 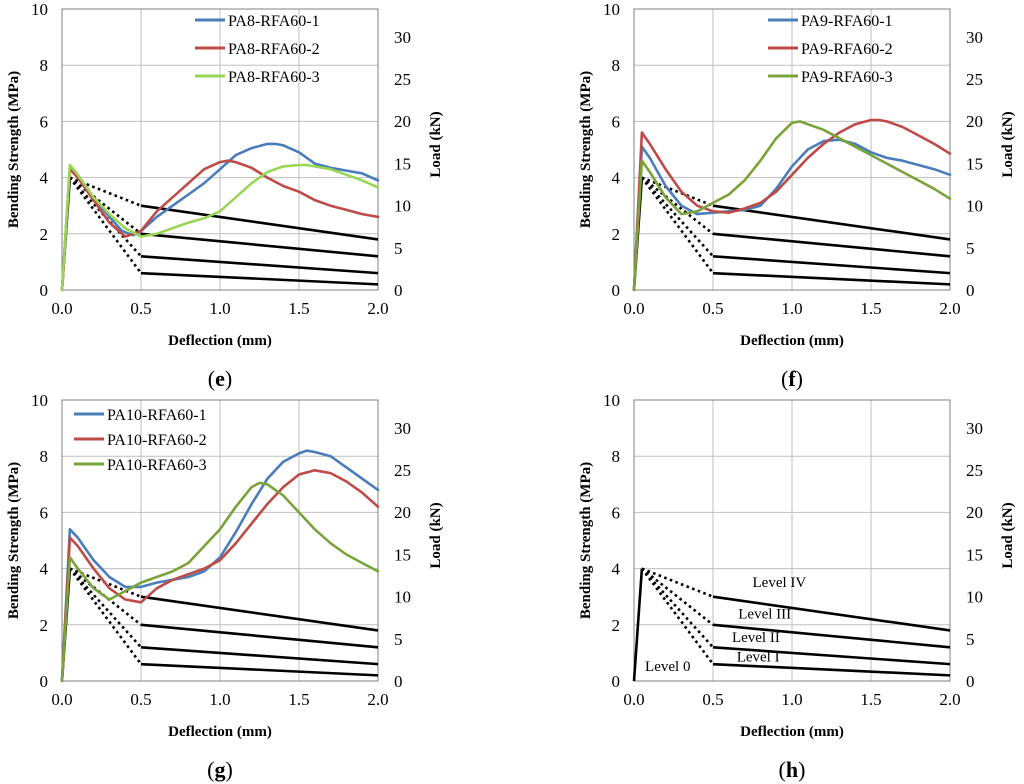 What do you see at coordinates (667, 667) in the screenshot?
I see `level-label: Level 0` at bounding box center [667, 667].